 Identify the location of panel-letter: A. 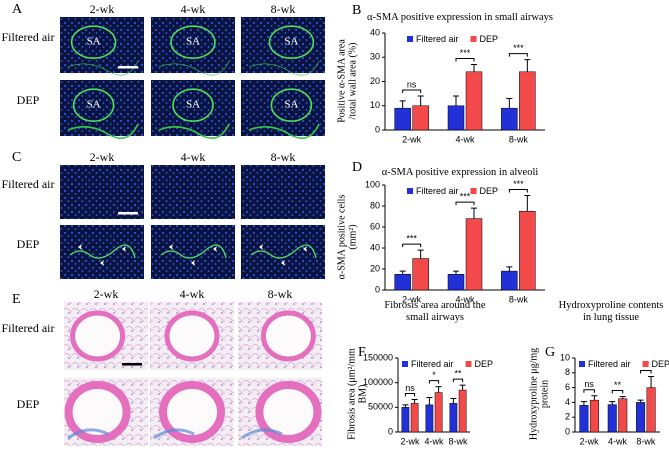
(17, 9).